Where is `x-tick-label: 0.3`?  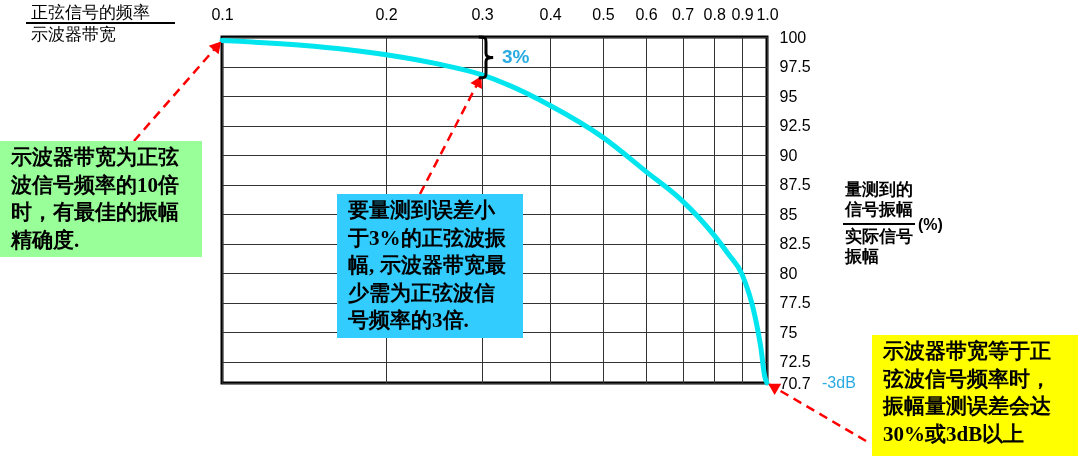 x-tick-label: 0.3 is located at coordinates (482, 14).